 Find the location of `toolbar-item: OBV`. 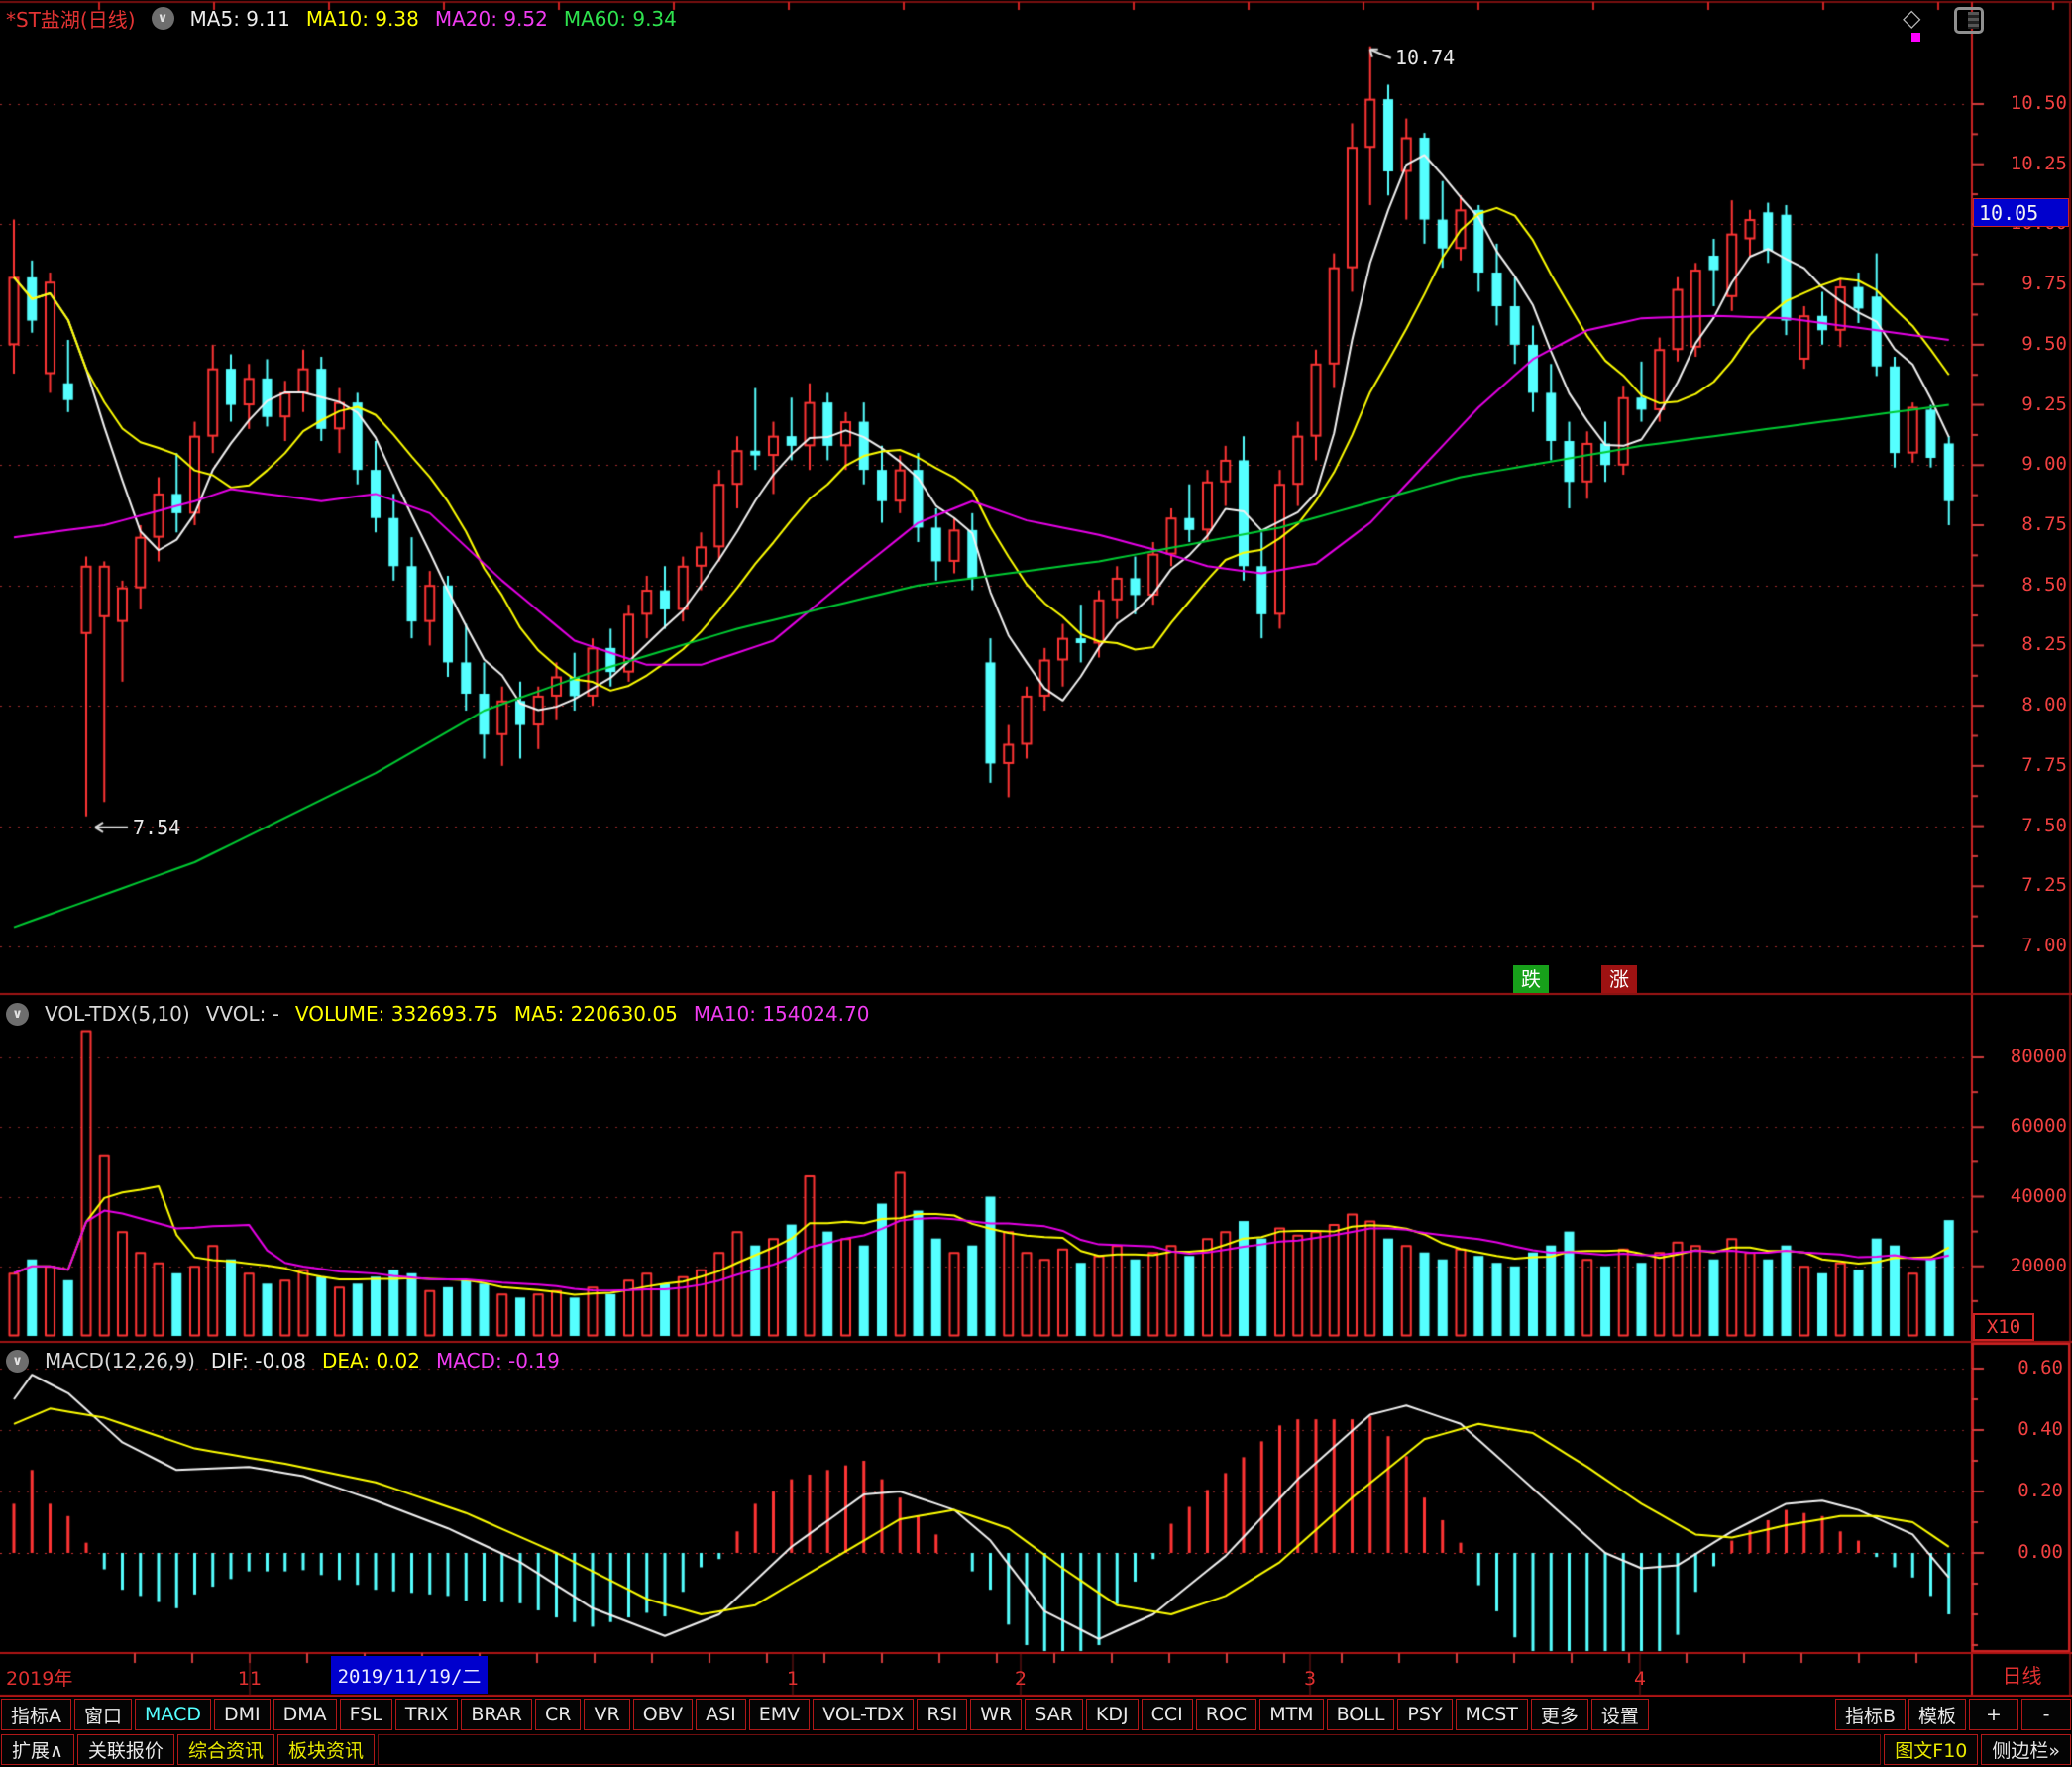

toolbar-item: OBV is located at coordinates (663, 1714).